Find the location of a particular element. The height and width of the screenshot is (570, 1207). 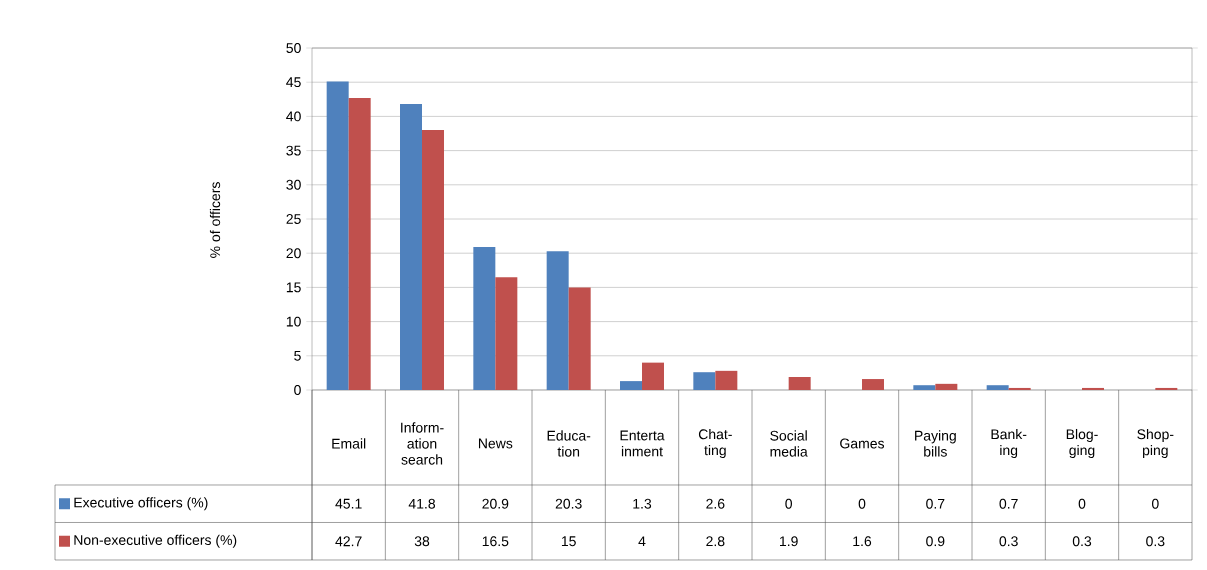

y-tick-label: 35 is located at coordinates (293, 150).